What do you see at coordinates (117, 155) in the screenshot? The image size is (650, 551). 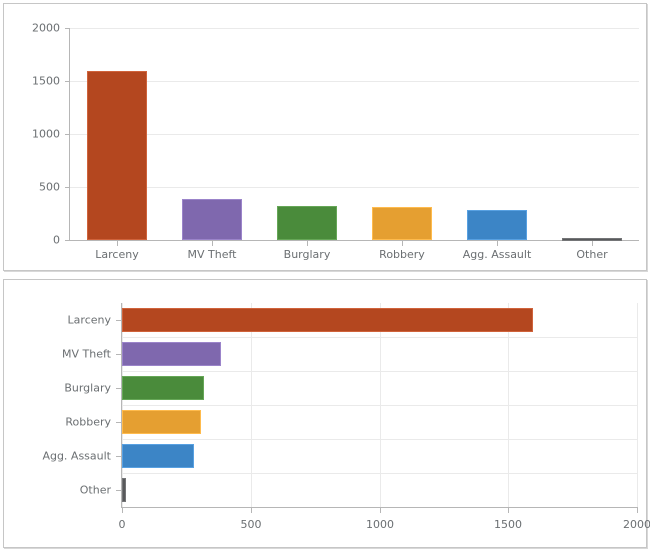 I see `vertical-bar-larceny` at bounding box center [117, 155].